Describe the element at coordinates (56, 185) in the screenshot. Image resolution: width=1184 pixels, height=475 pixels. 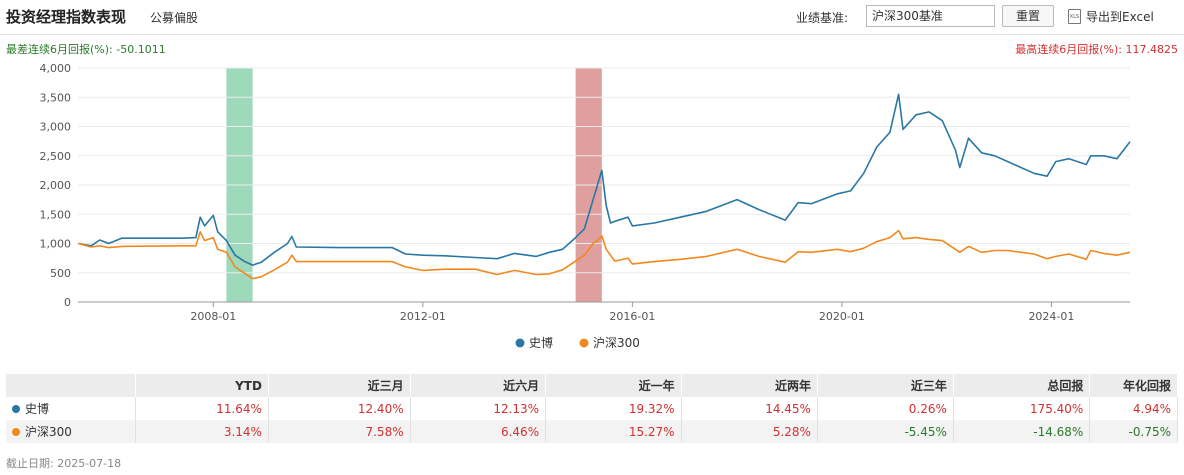
I see `y-tick-label: 2,000` at that location.